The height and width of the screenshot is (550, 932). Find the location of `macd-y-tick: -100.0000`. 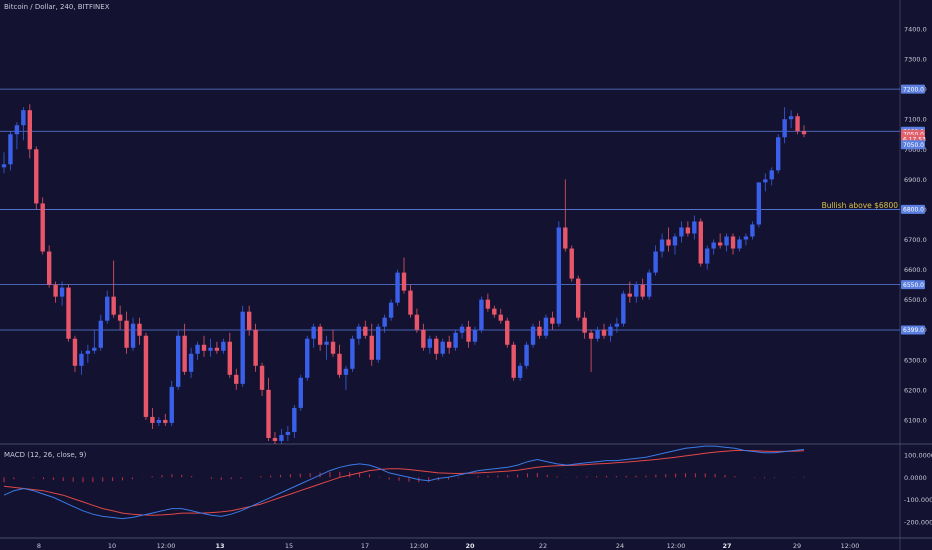

macd-y-tick: -100.0000 is located at coordinates (918, 500).